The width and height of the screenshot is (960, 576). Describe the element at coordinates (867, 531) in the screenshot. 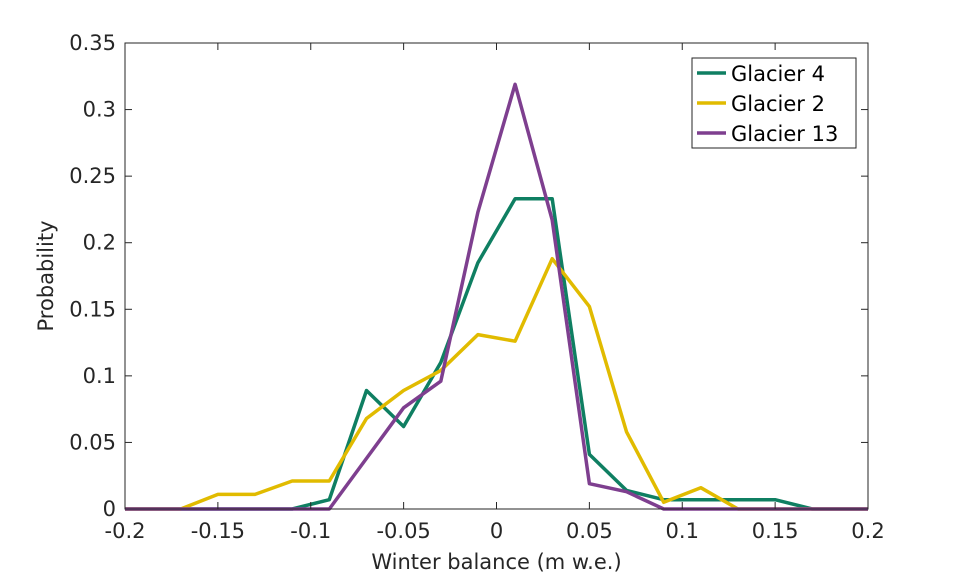

I see `x-tick-label: 0.2` at that location.